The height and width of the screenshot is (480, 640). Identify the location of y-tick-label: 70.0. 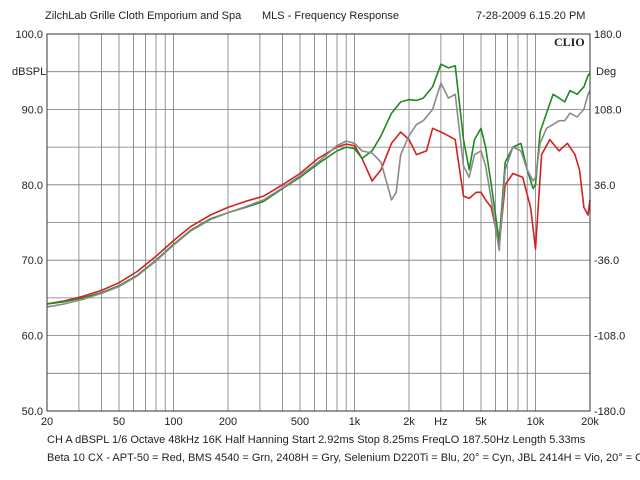
(32, 261).